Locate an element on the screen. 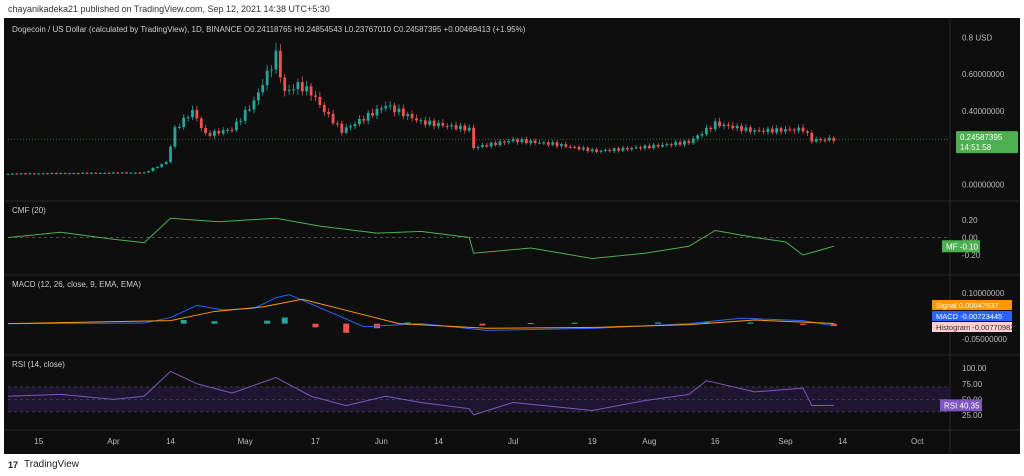  macd-legend-label: Histogram -0.00770982 is located at coordinates (975, 327).